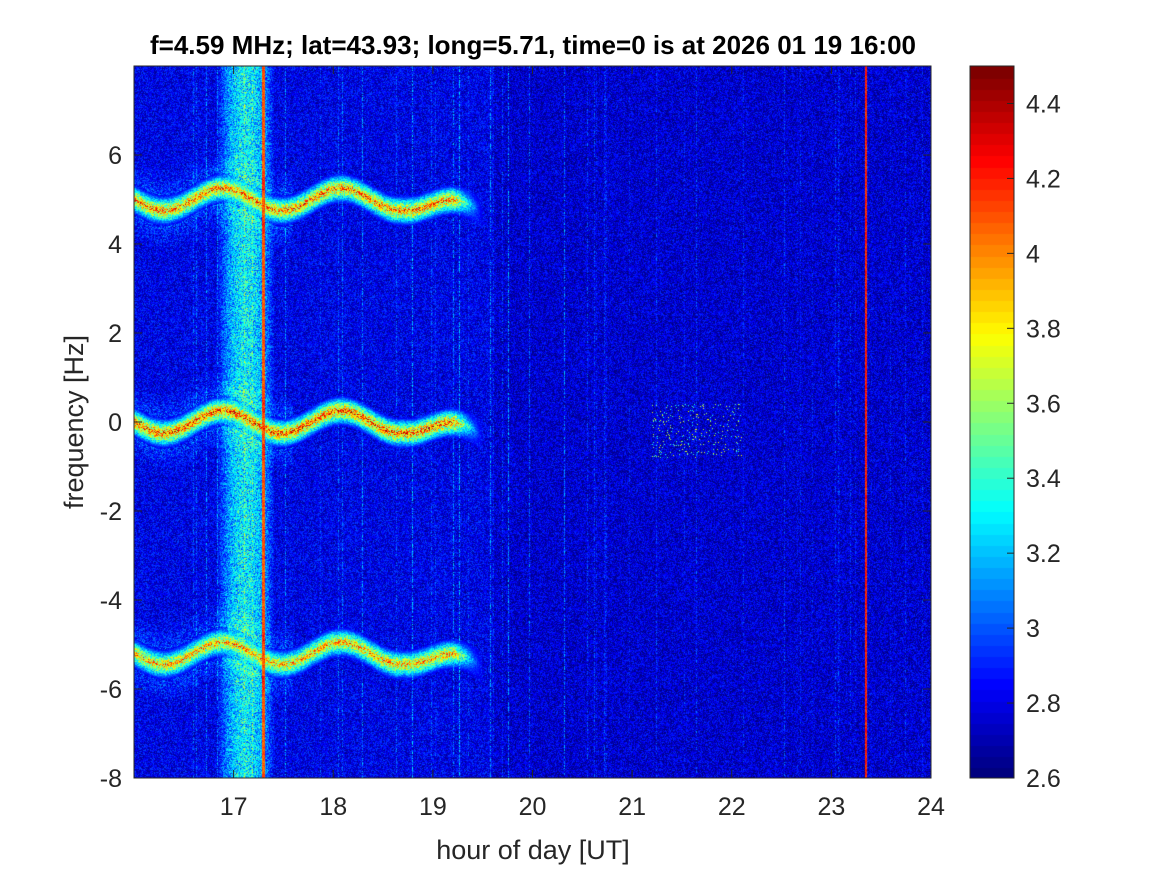 The width and height of the screenshot is (1167, 875). I want to click on colorbar-tick-label: 3, so click(1033, 629).